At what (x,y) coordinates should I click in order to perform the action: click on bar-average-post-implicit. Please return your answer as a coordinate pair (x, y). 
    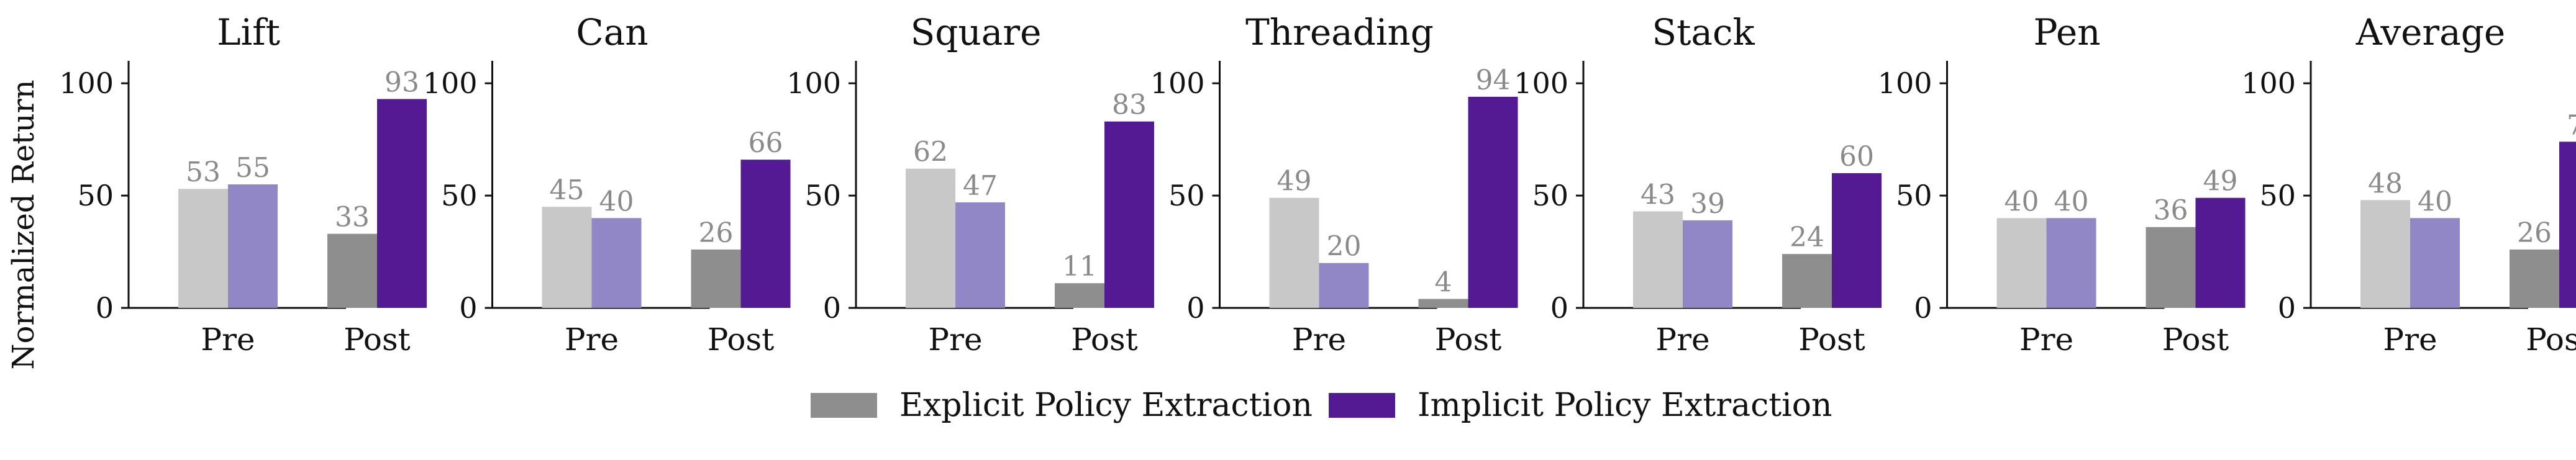
    Looking at the image, I should click on (2567, 225).